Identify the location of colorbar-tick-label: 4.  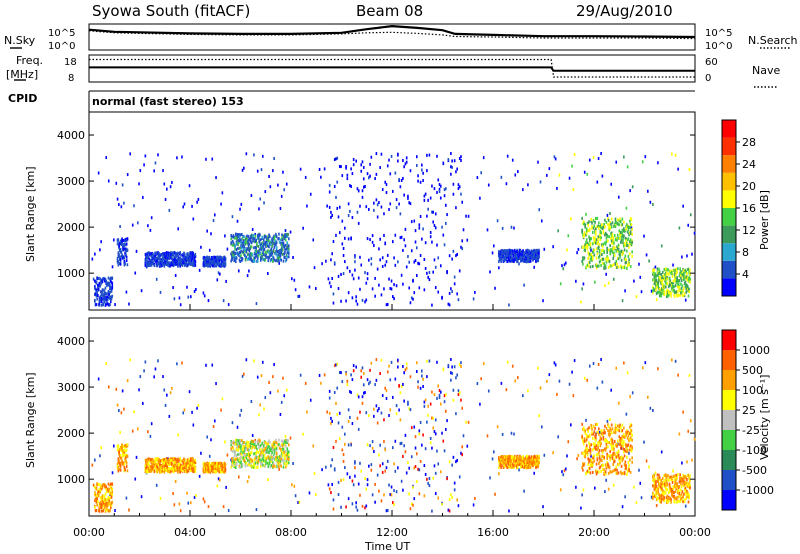
(745, 274).